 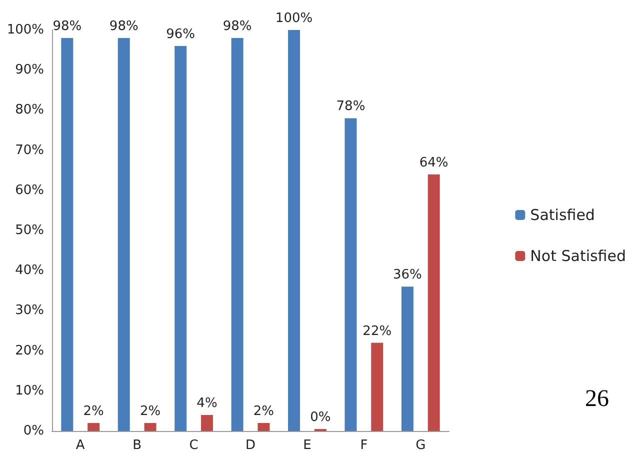 I want to click on data-label: 100%, so click(x=294, y=18).